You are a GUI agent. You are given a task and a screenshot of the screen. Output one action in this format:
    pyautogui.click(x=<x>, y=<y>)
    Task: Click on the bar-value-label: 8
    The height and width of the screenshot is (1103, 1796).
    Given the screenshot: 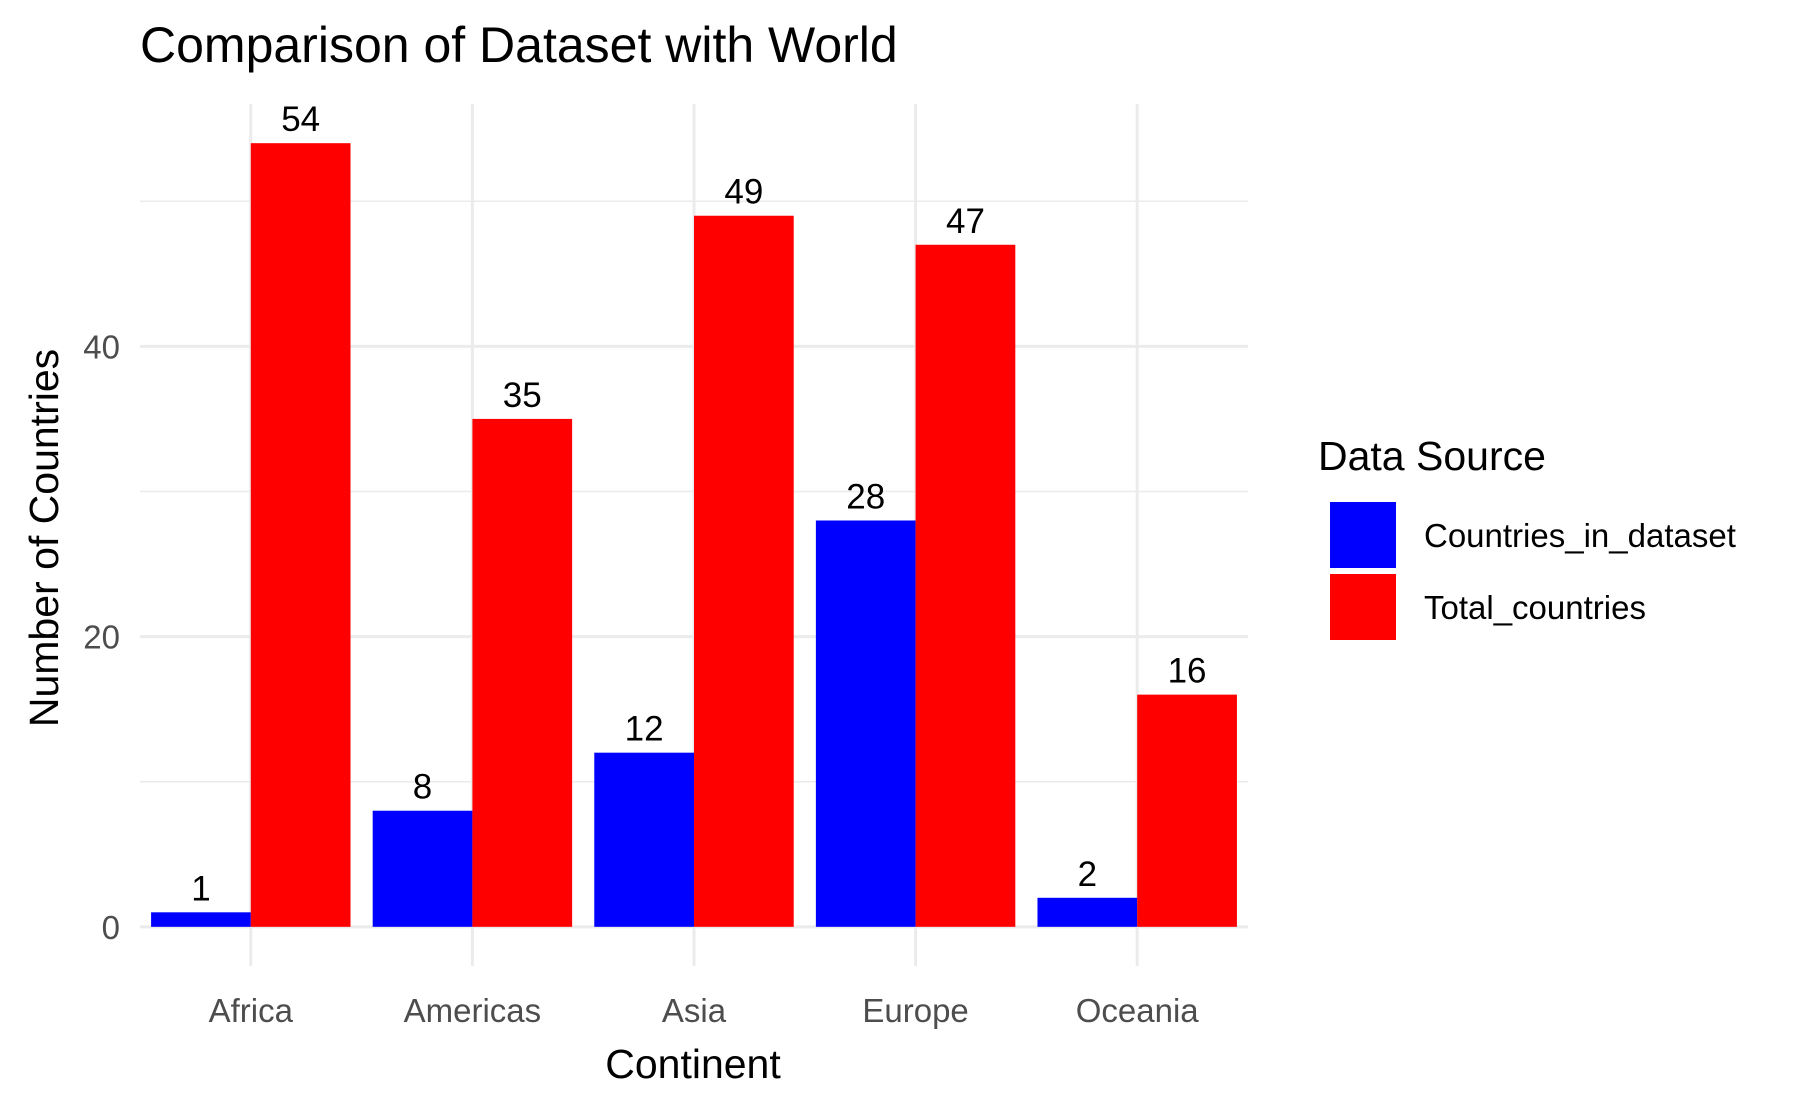 What is the action you would take?
    pyautogui.click(x=422, y=787)
    